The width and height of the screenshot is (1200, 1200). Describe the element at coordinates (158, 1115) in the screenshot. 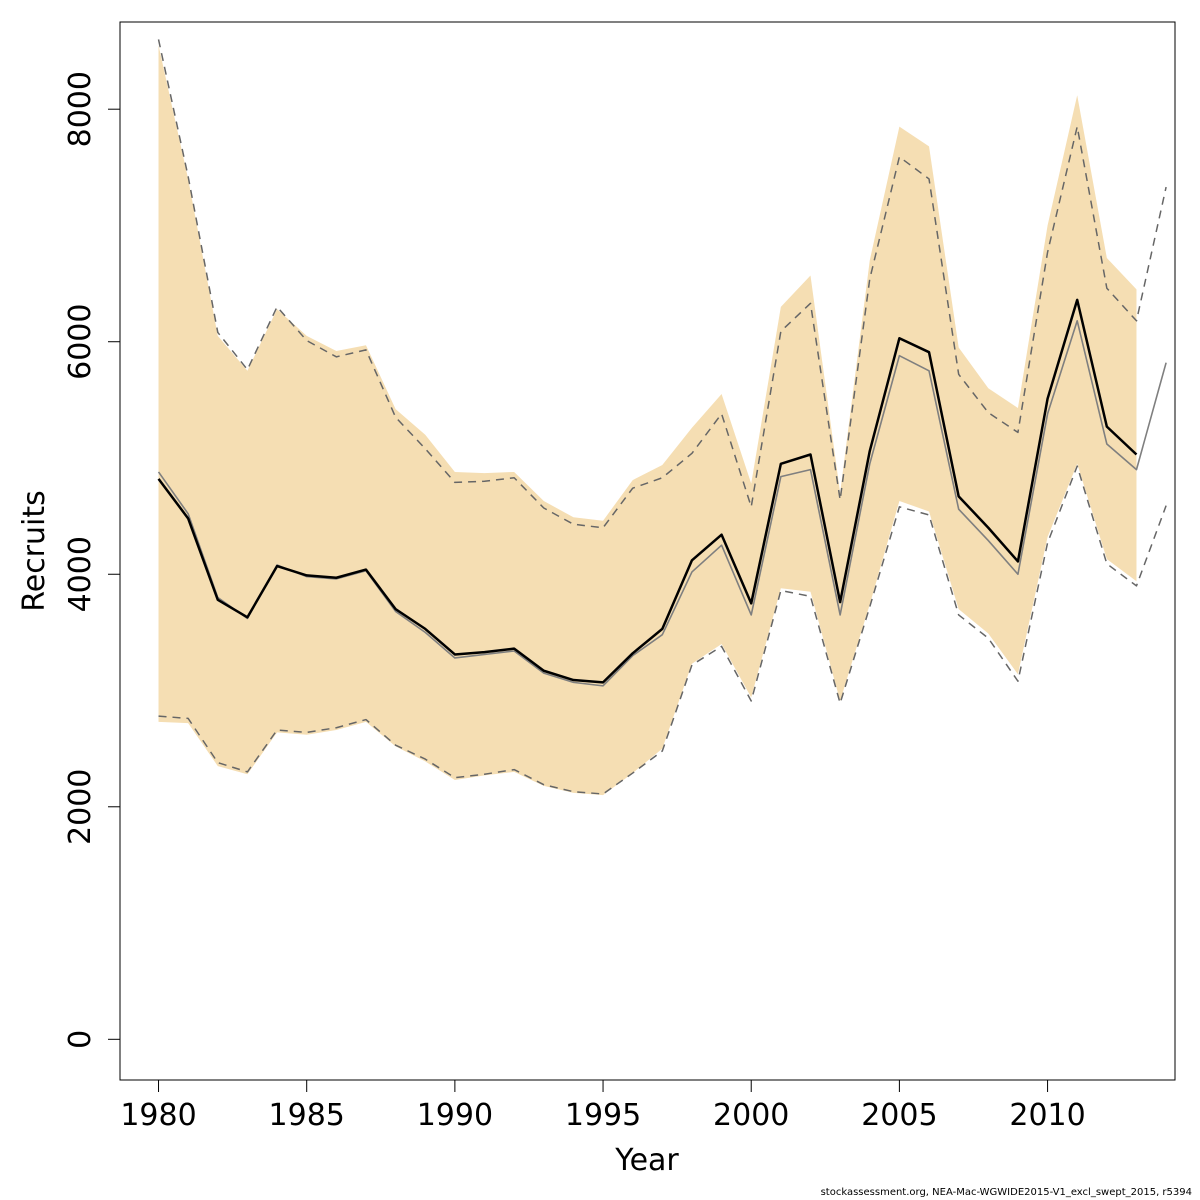

I see `x-tick-label: 1980` at that location.